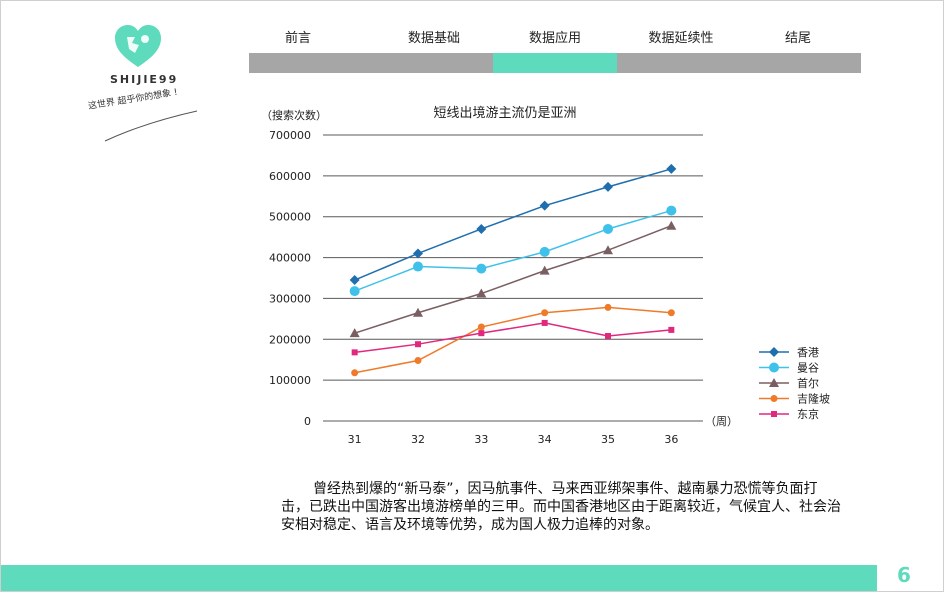 This screenshot has height=592, width=944. Describe the element at coordinates (808, 352) in the screenshot. I see `legend-label: 香港` at that location.